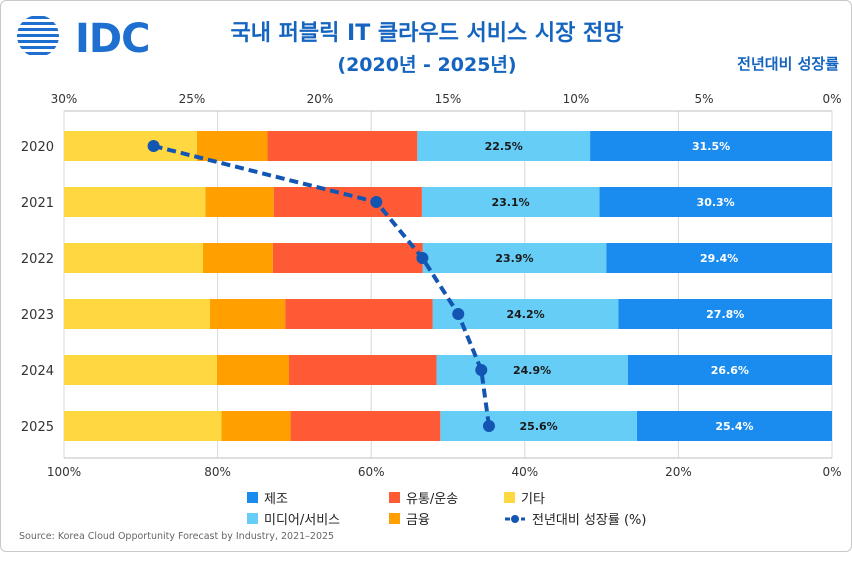 The width and height of the screenshot is (852, 566). I want to click on data-label: 24.9%, so click(532, 370).